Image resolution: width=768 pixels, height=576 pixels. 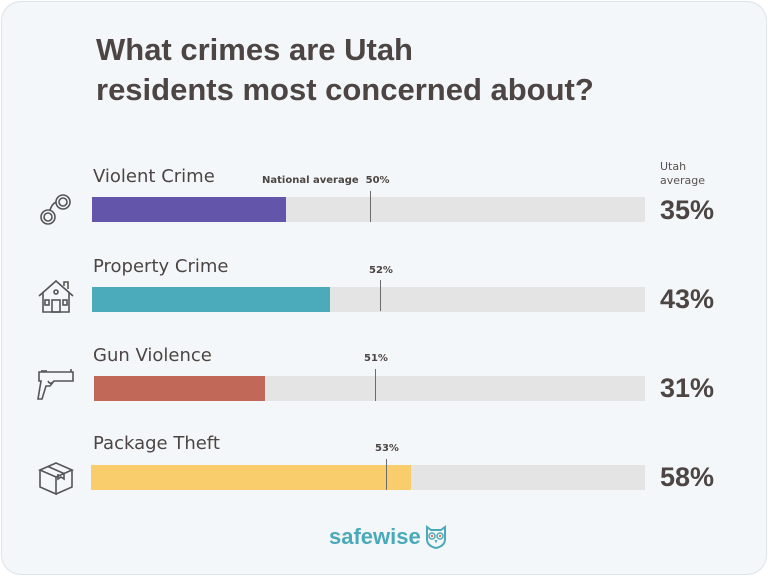 I want to click on utah-average-header: Utah average, so click(x=682, y=174).